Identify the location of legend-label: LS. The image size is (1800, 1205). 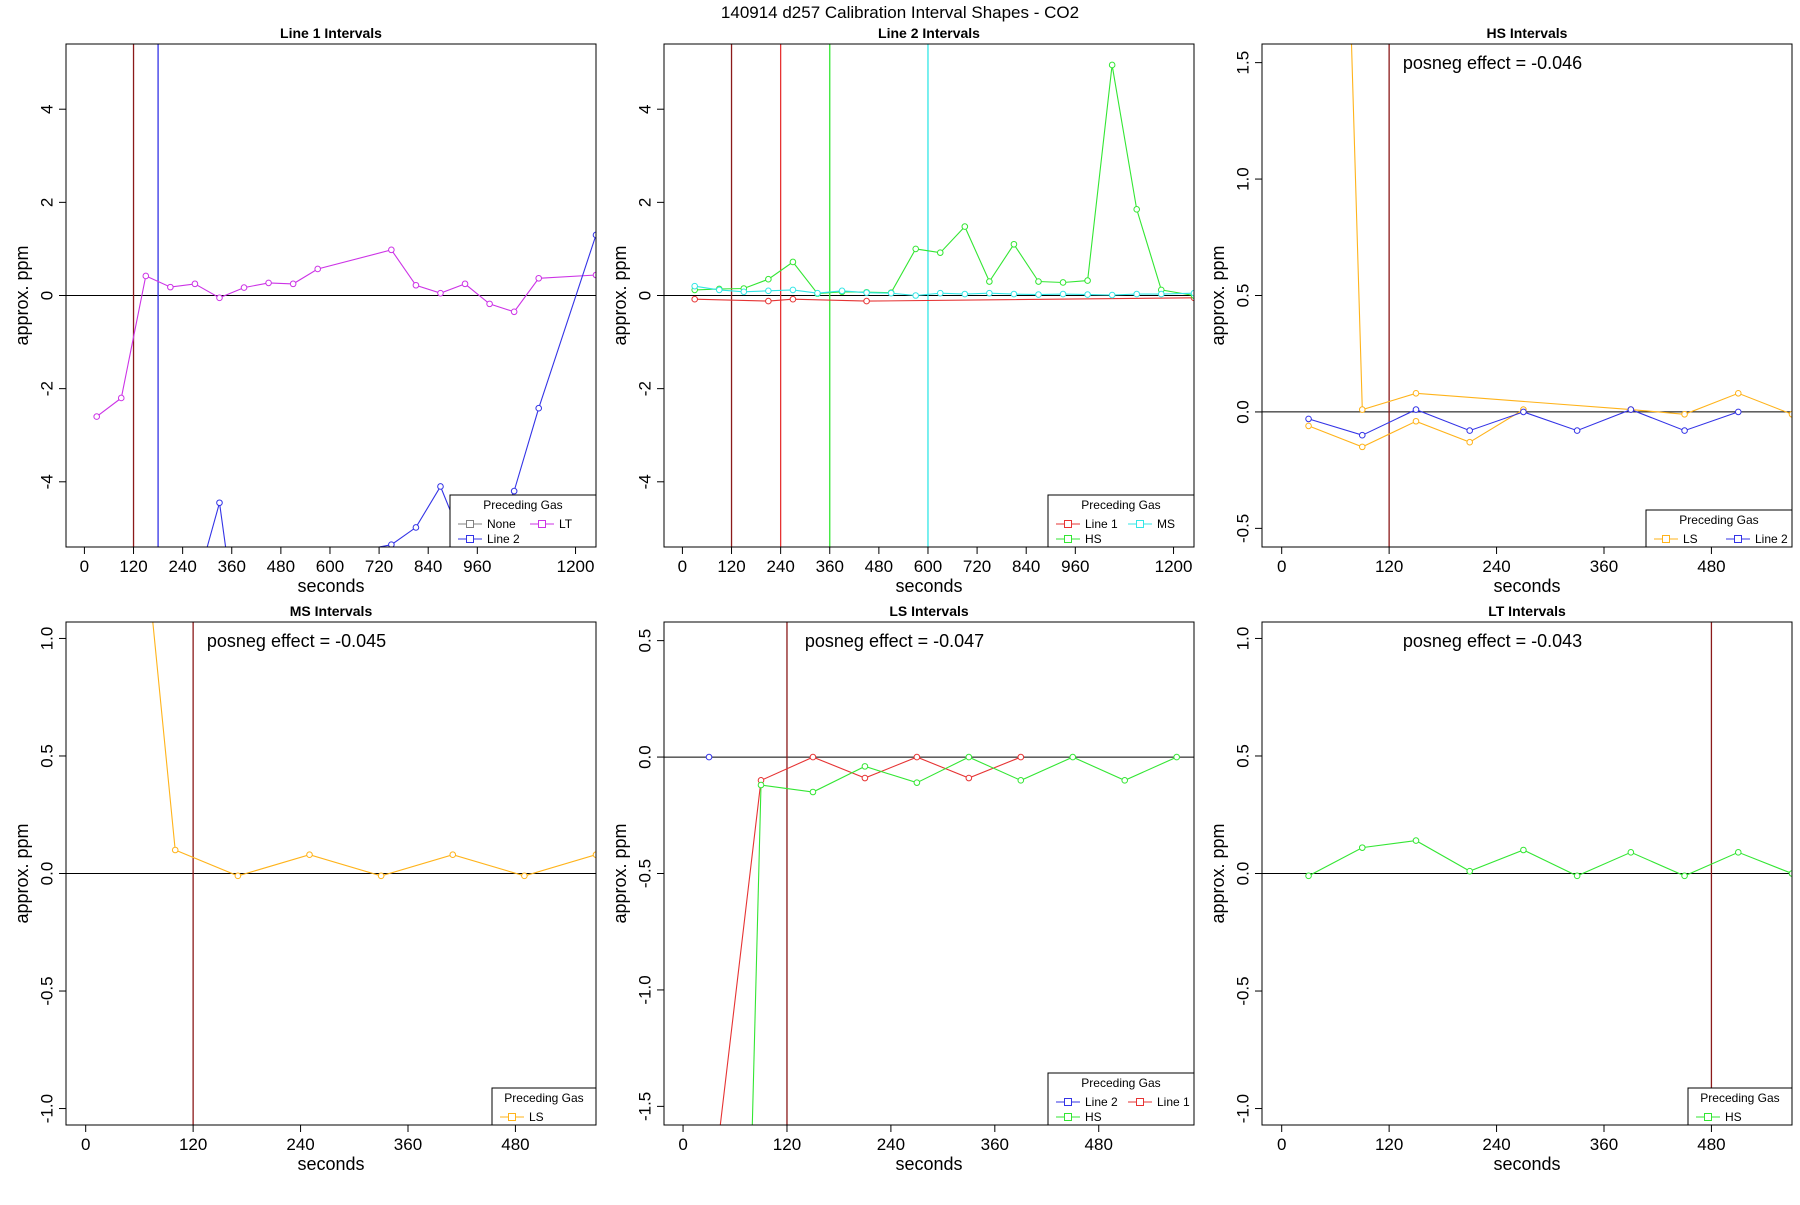
(536, 1117).